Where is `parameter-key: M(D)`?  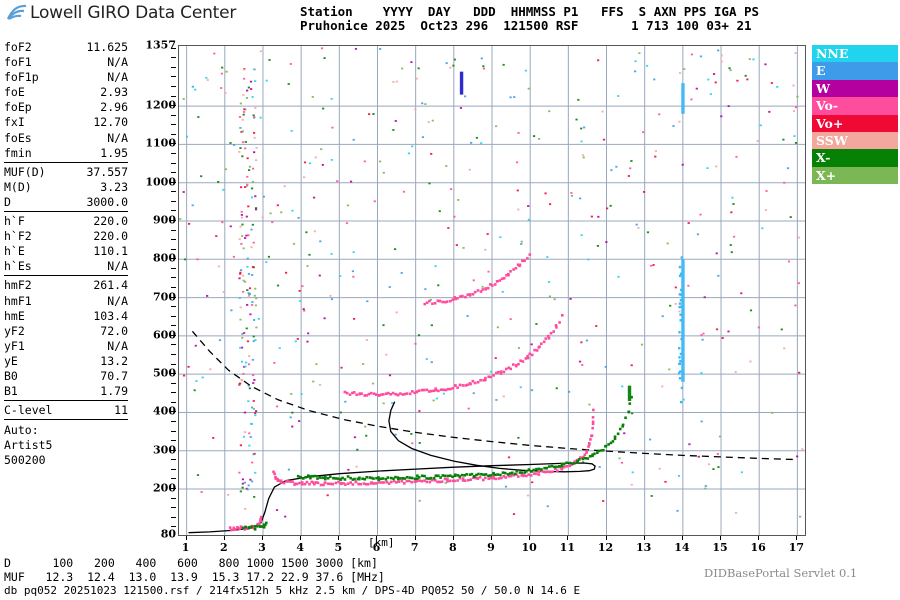 parameter-key: M(D) is located at coordinates (18, 186).